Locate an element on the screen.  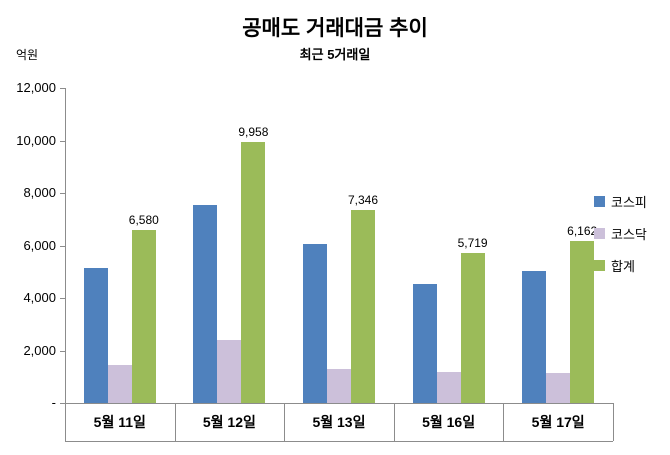
x-axis-category-label: 5월 13일 is located at coordinates (339, 422).